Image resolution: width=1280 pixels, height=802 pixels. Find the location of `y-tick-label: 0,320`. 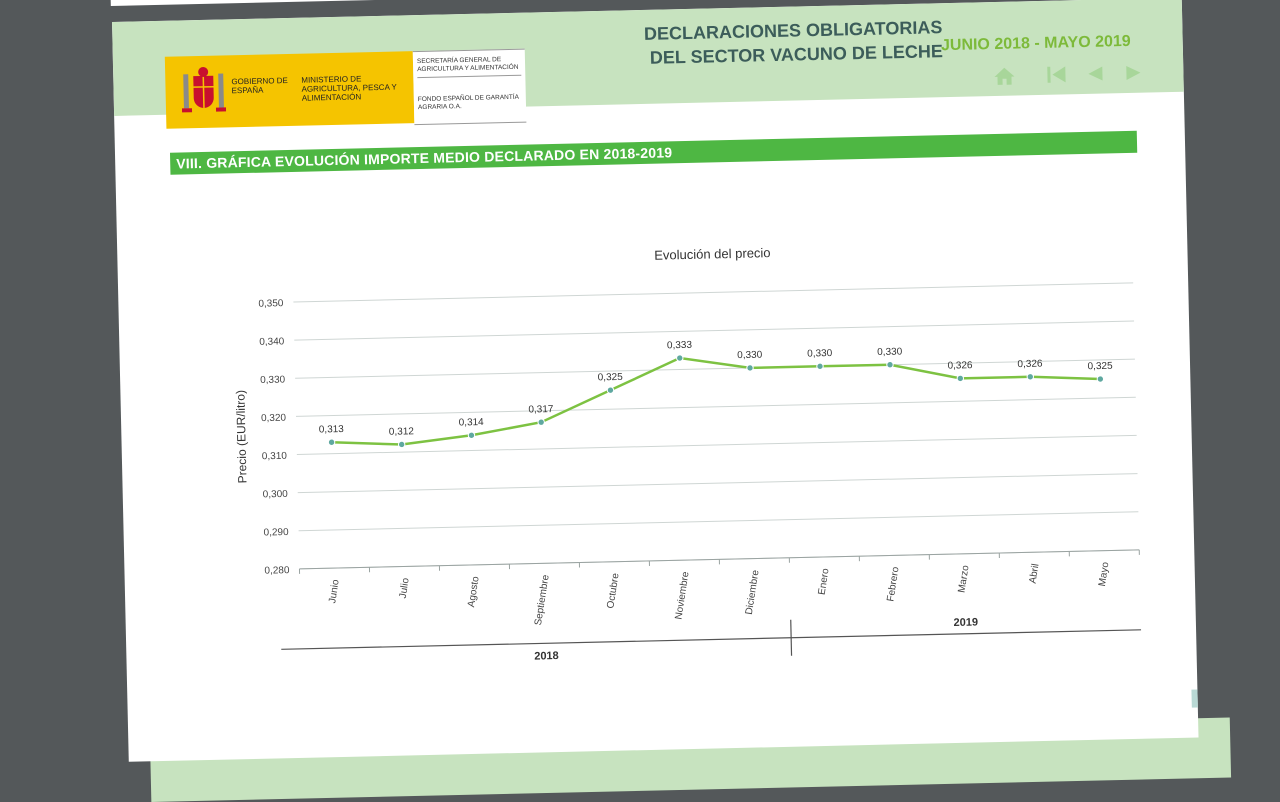

y-tick-label: 0,320 is located at coordinates (274, 419).